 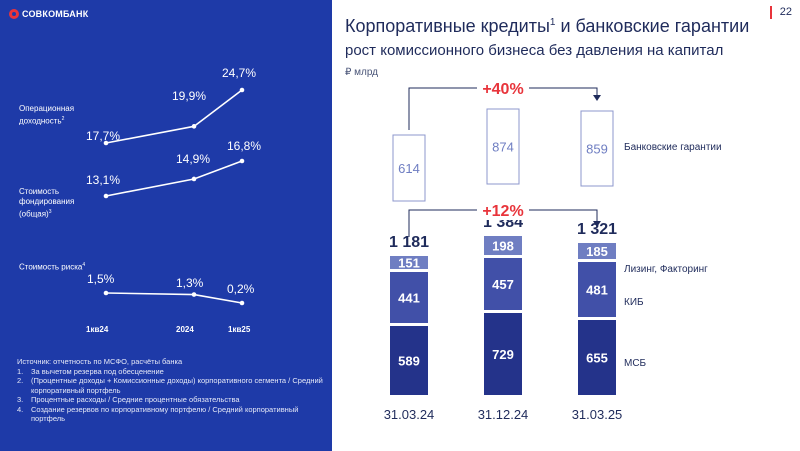 I want to click on value-funding-q125: 16,8%, so click(x=244, y=146).